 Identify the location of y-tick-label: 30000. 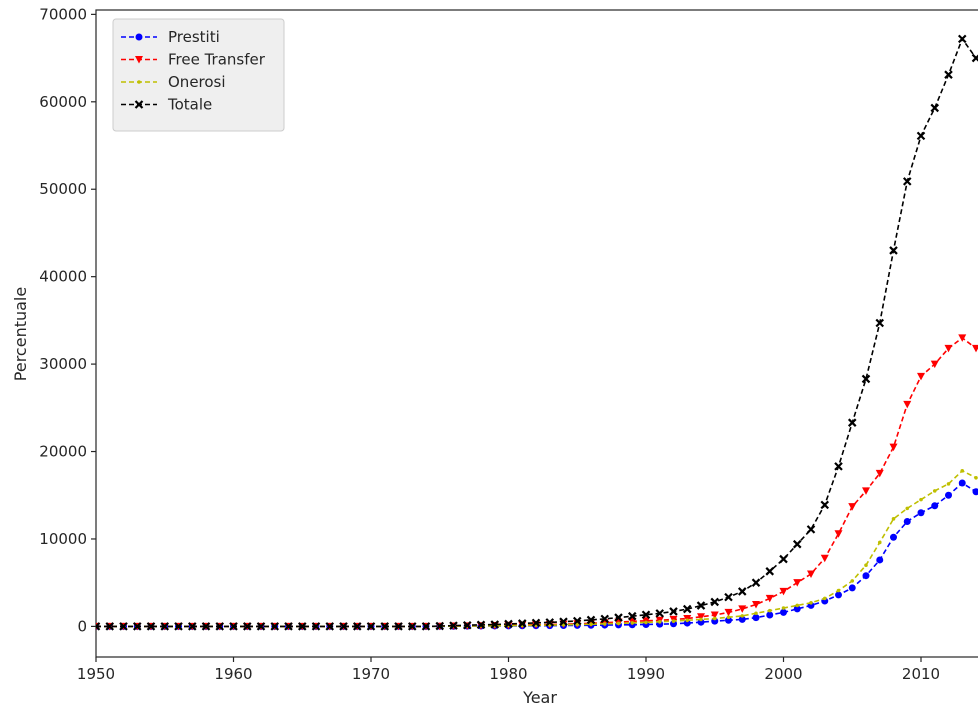
(63, 364).